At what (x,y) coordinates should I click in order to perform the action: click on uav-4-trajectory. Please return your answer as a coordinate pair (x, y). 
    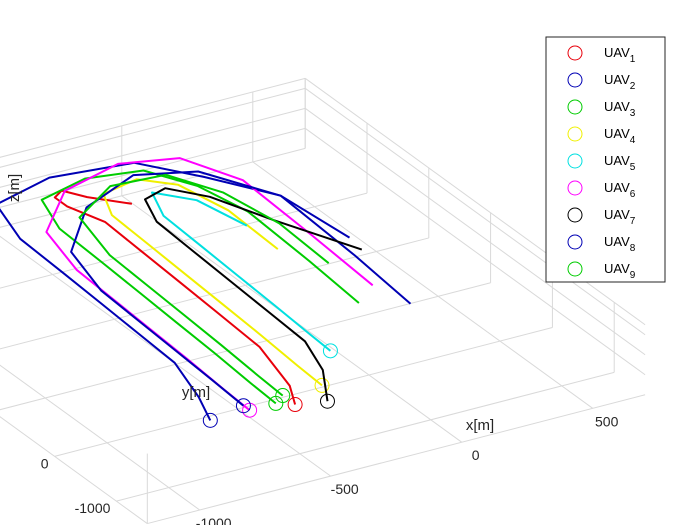
    Looking at the image, I should click on (212, 282).